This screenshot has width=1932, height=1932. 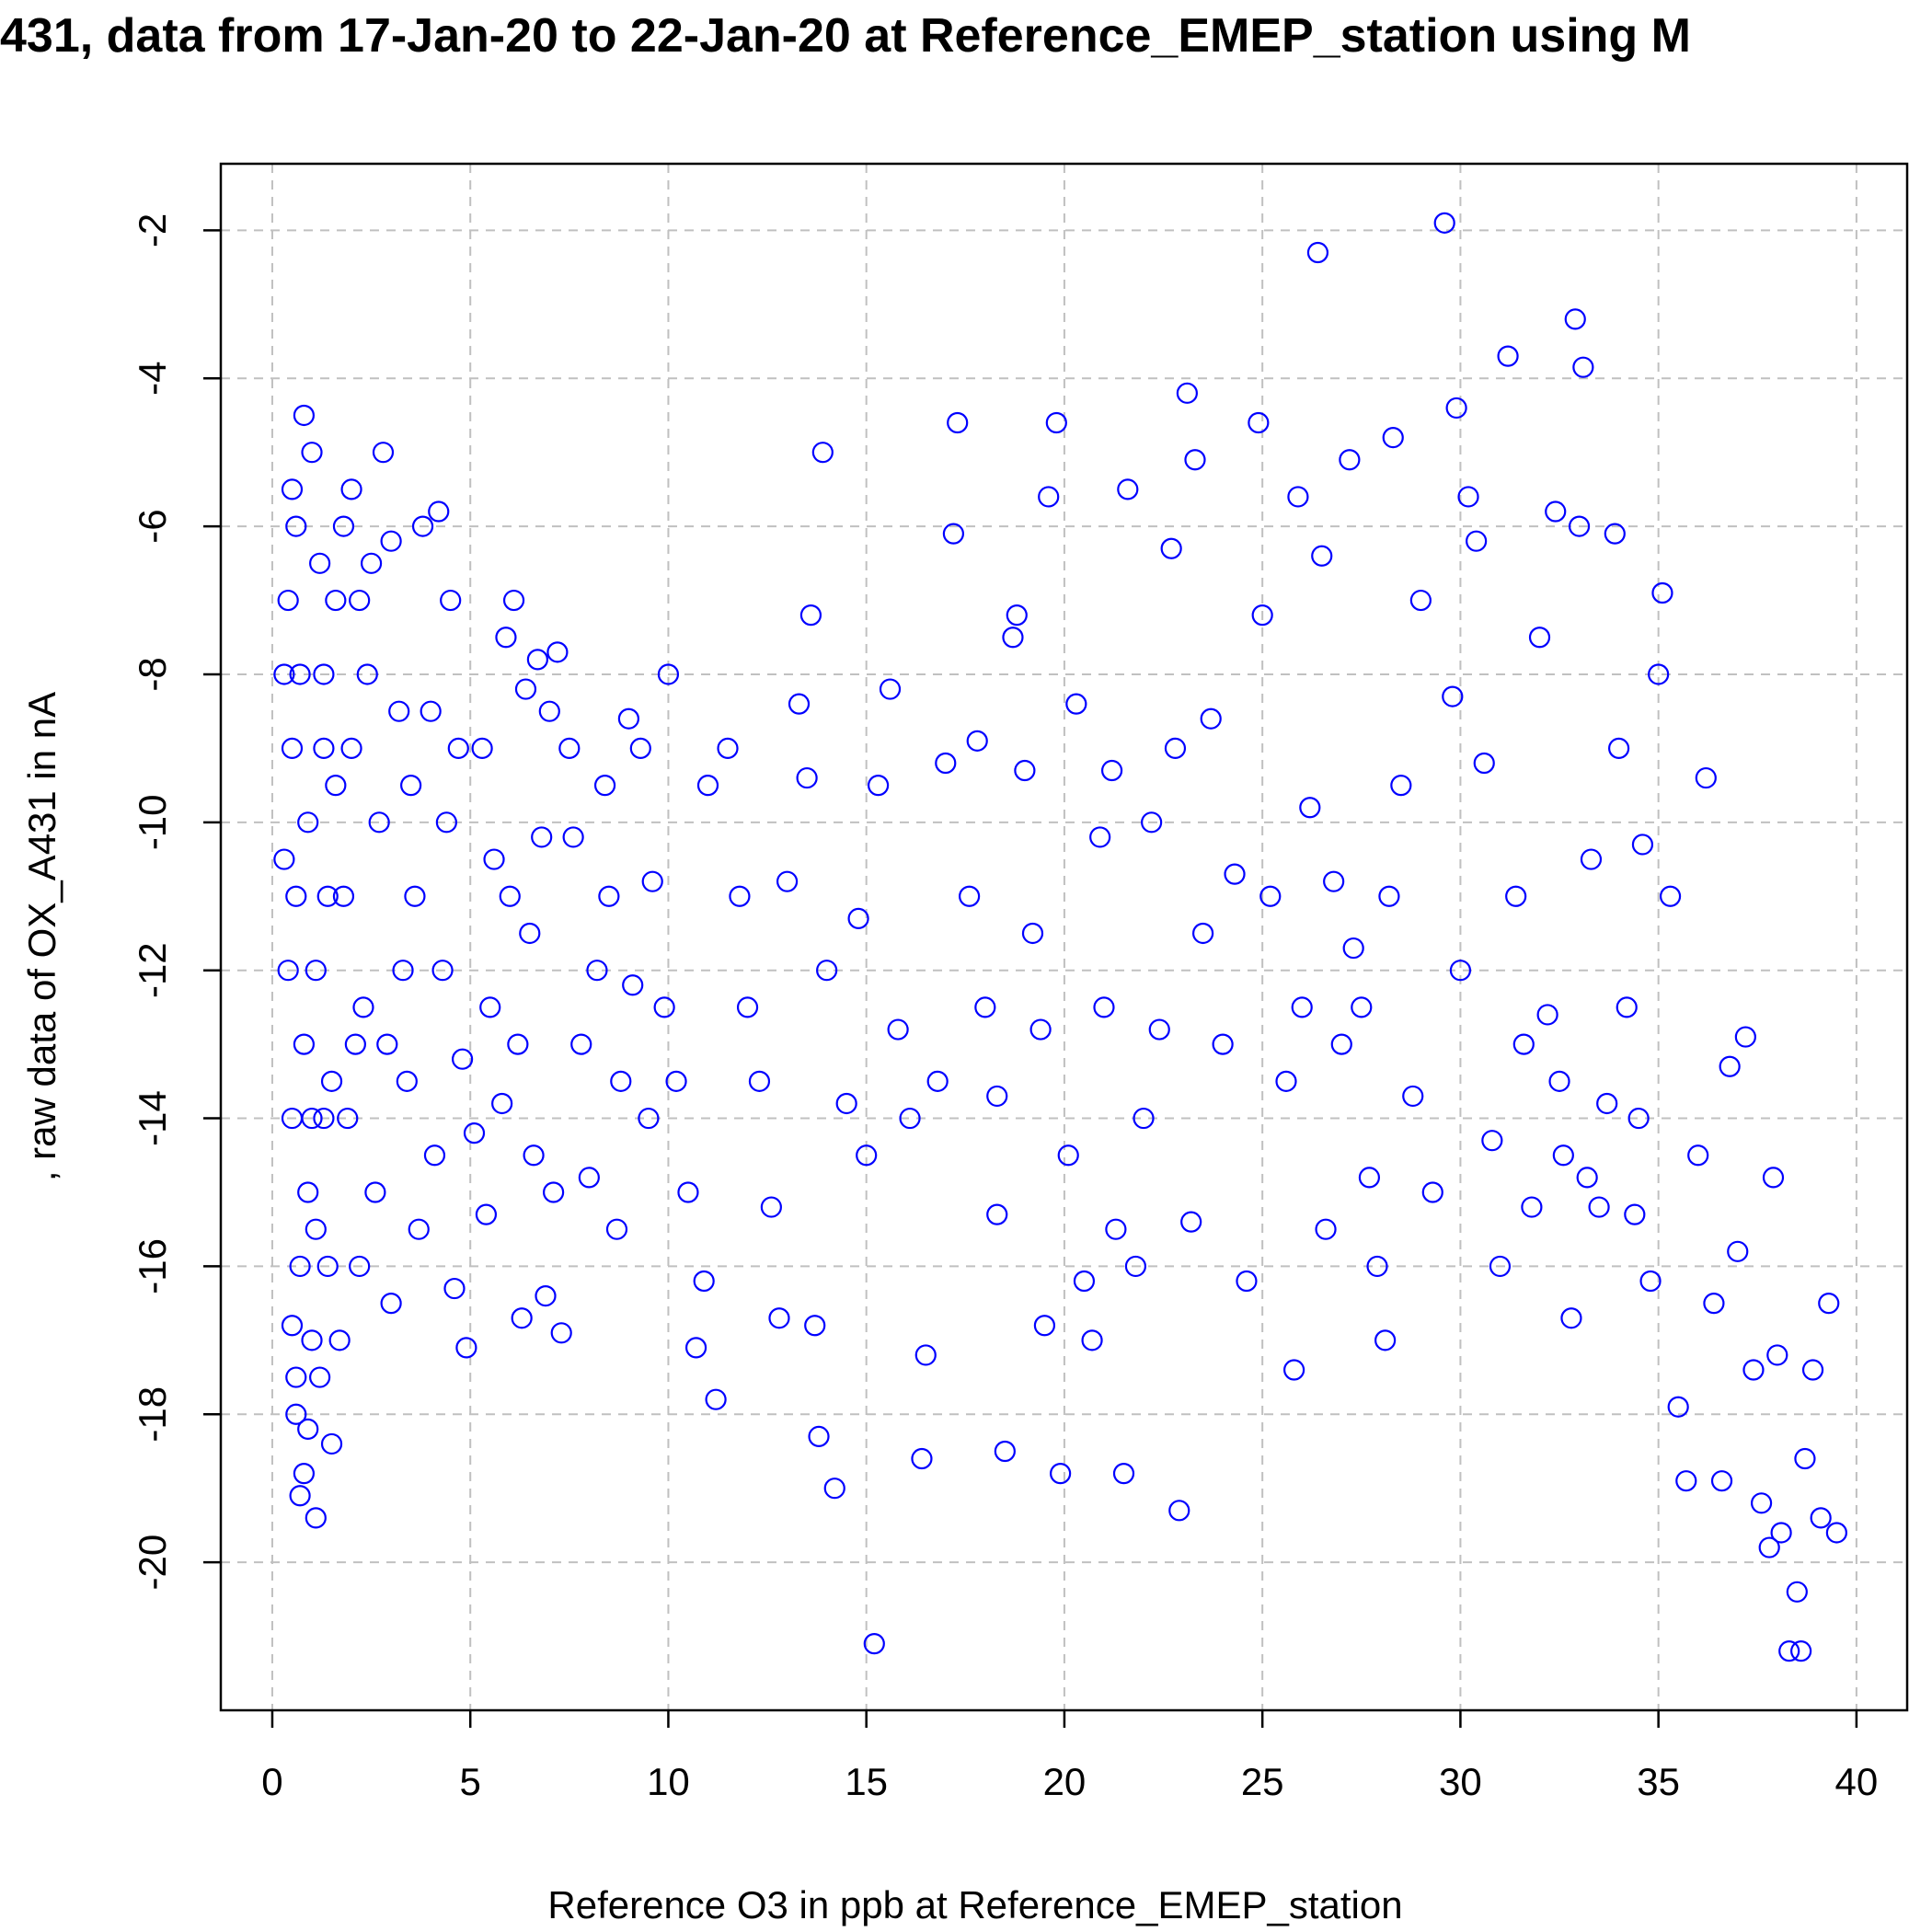 What do you see at coordinates (152, 1414) in the screenshot?
I see `y-tick-label: -18` at bounding box center [152, 1414].